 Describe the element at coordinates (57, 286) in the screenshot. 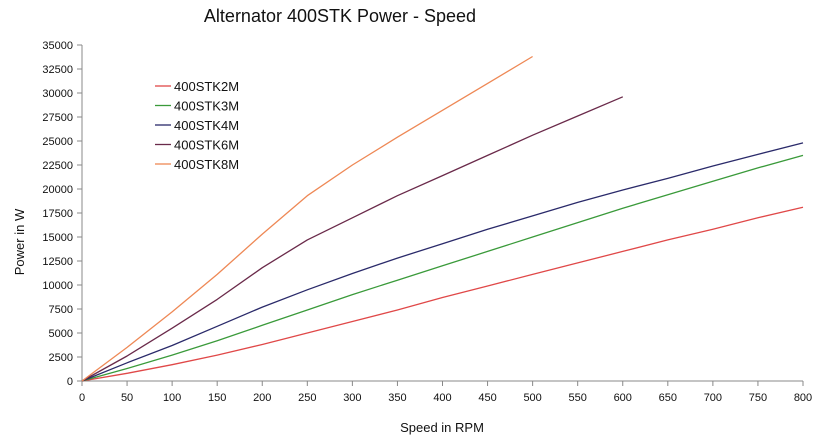

I see `y-tick-label: 10000` at that location.